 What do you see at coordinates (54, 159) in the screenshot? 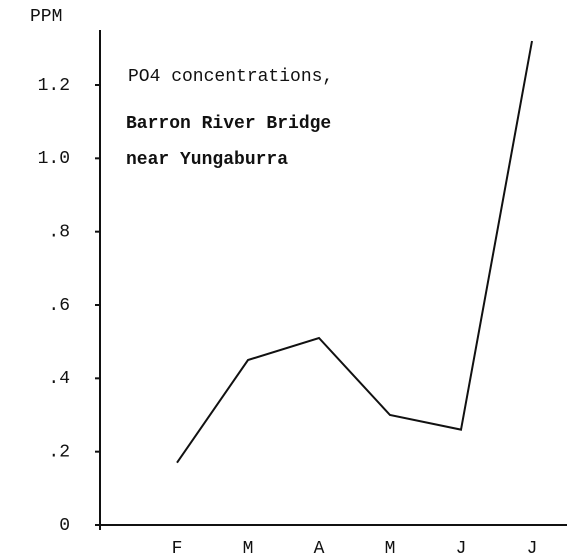
I see `y-tick-label: 1.0` at bounding box center [54, 159].